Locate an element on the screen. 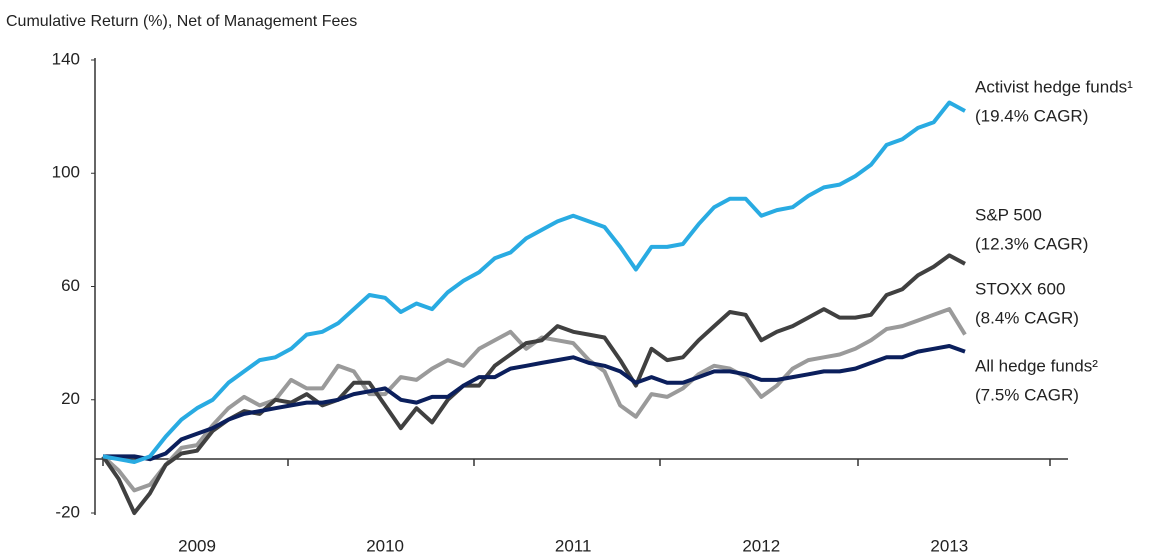  legend-label: S&P 500 is located at coordinates (1008, 214).